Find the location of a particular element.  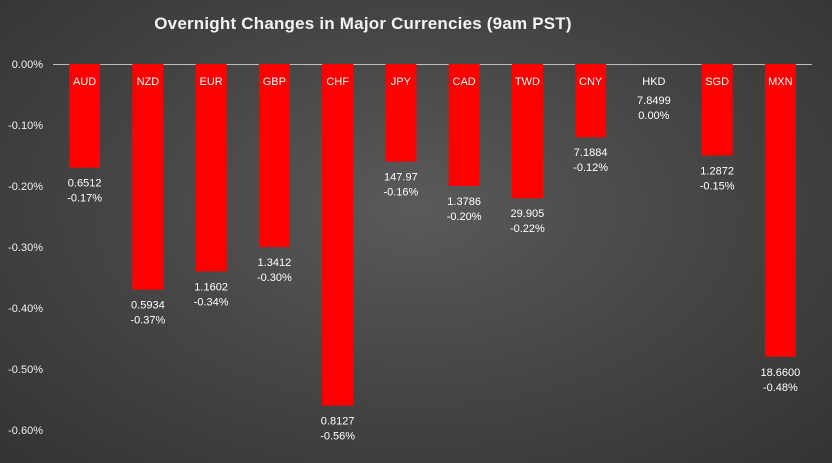

percent-change-label: -0.15% is located at coordinates (717, 187).